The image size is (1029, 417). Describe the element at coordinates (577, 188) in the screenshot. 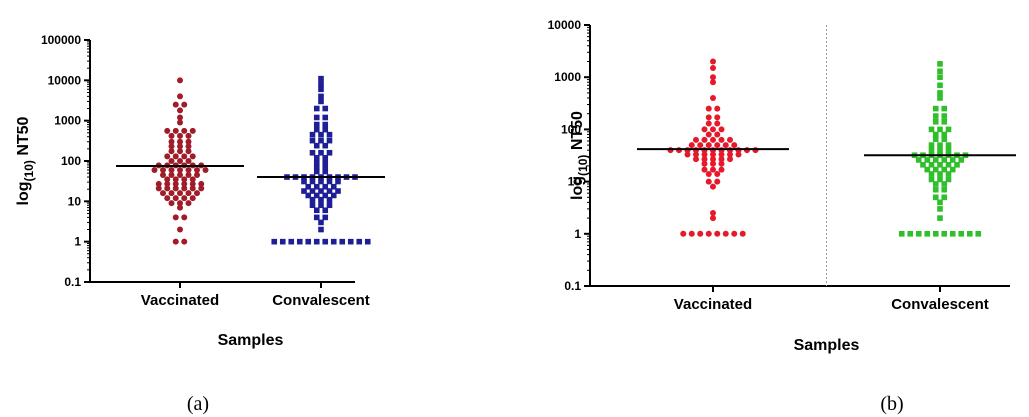

I see `y-axis-label-main: log` at that location.